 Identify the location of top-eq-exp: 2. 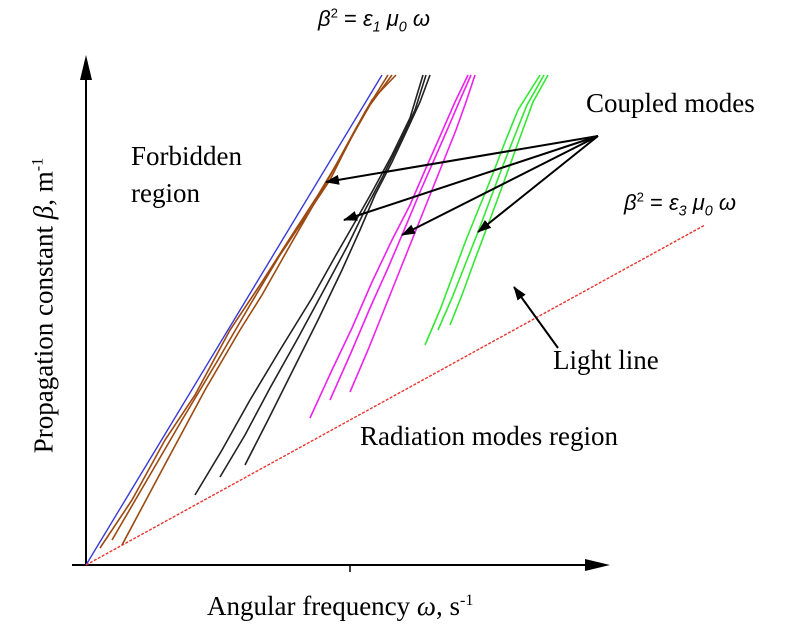
(334, 13).